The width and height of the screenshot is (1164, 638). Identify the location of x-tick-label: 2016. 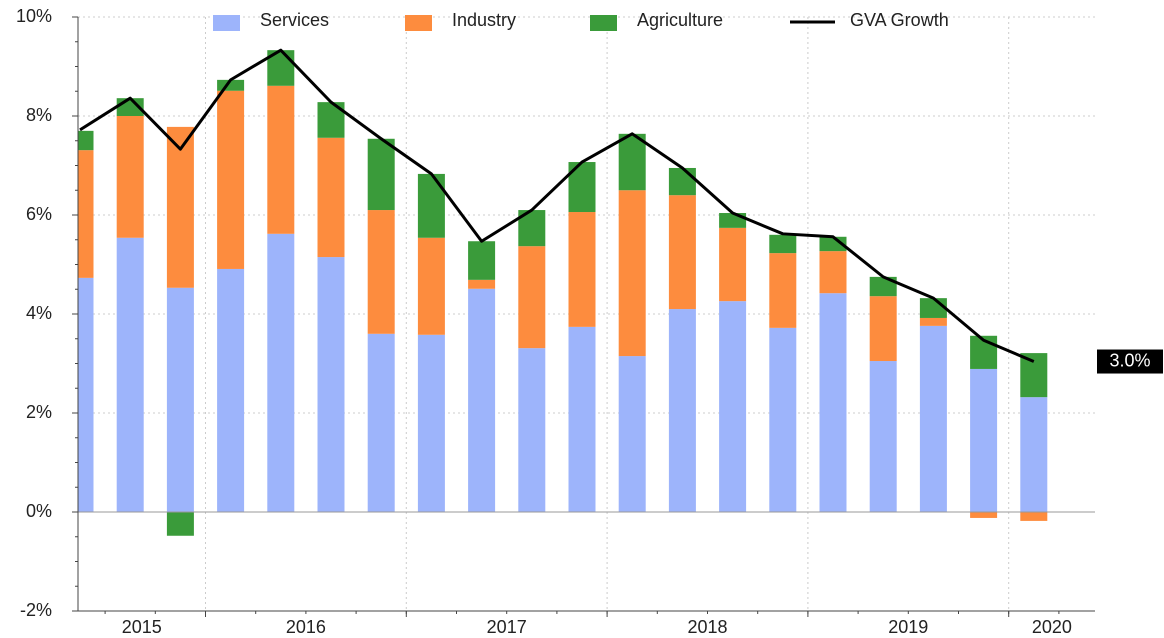
(306, 627).